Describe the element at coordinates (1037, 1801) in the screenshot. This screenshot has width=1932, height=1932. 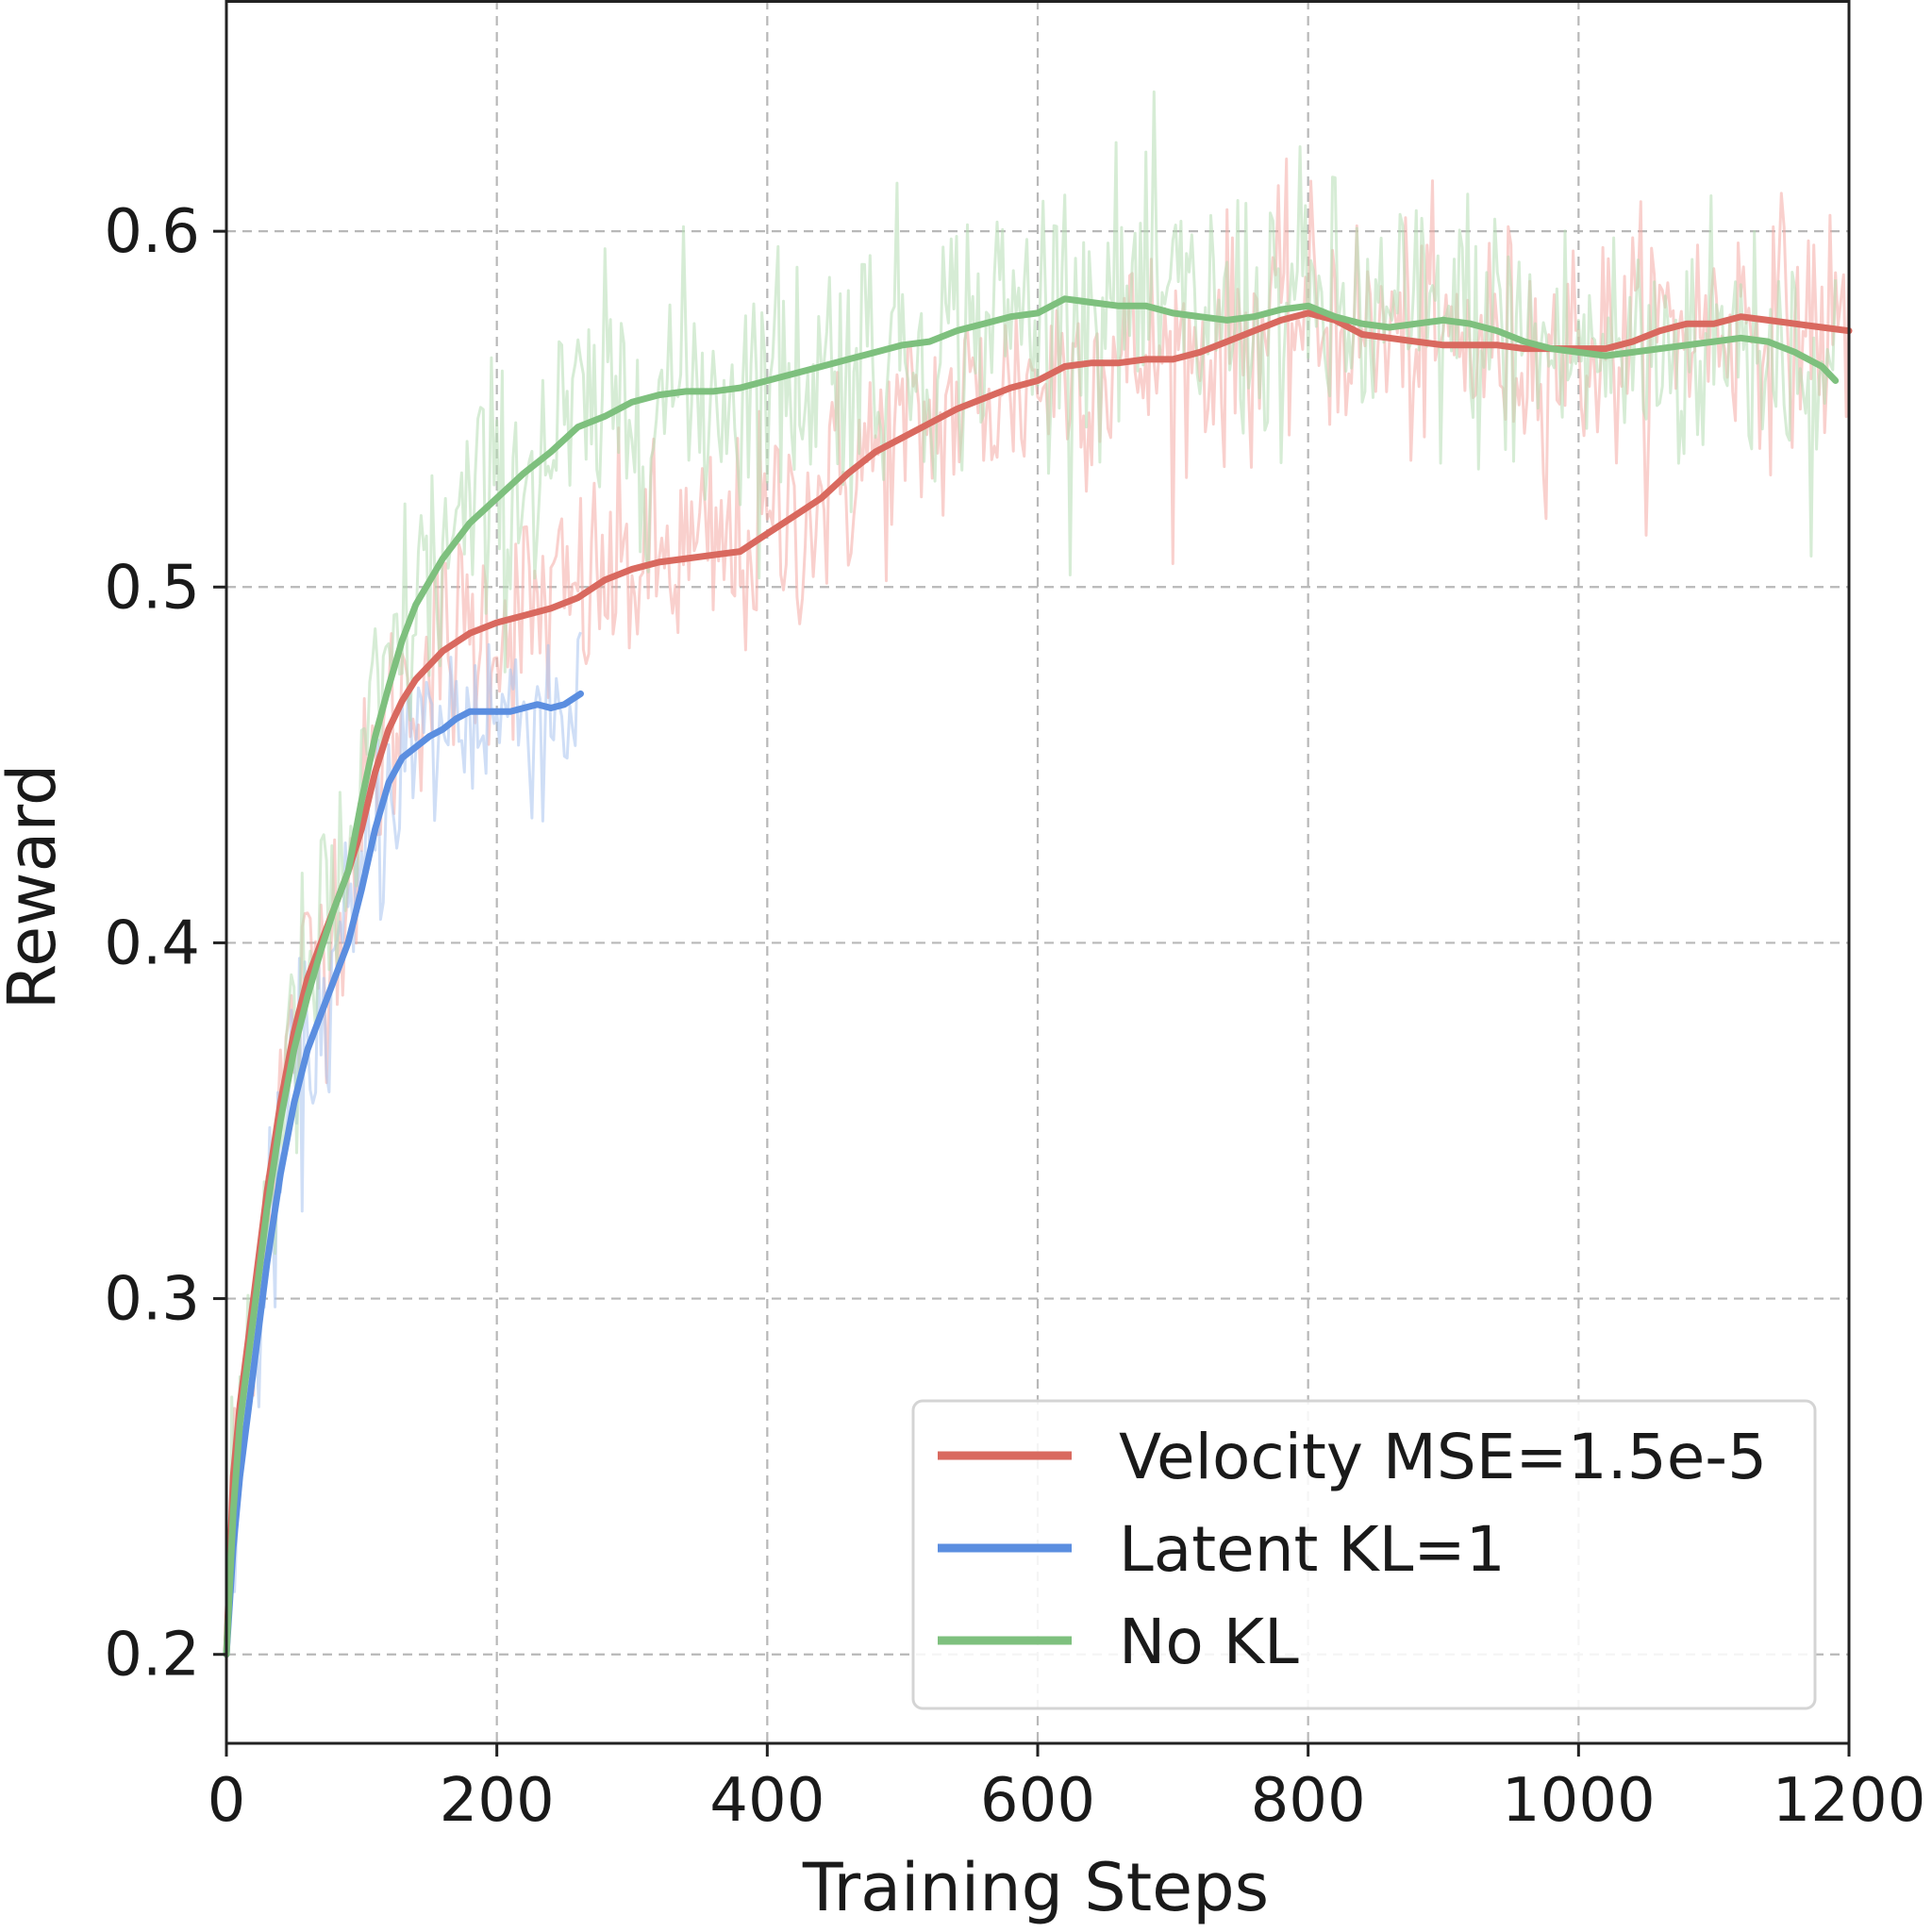
I see `x-tick-label: 600` at that location.